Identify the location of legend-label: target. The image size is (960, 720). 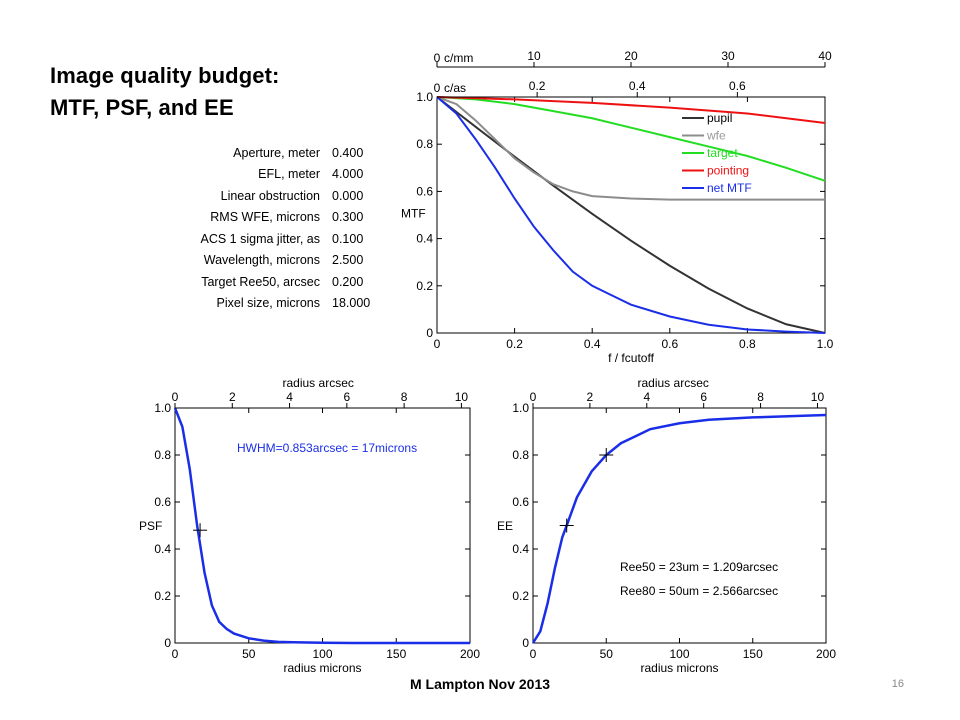
(722, 153).